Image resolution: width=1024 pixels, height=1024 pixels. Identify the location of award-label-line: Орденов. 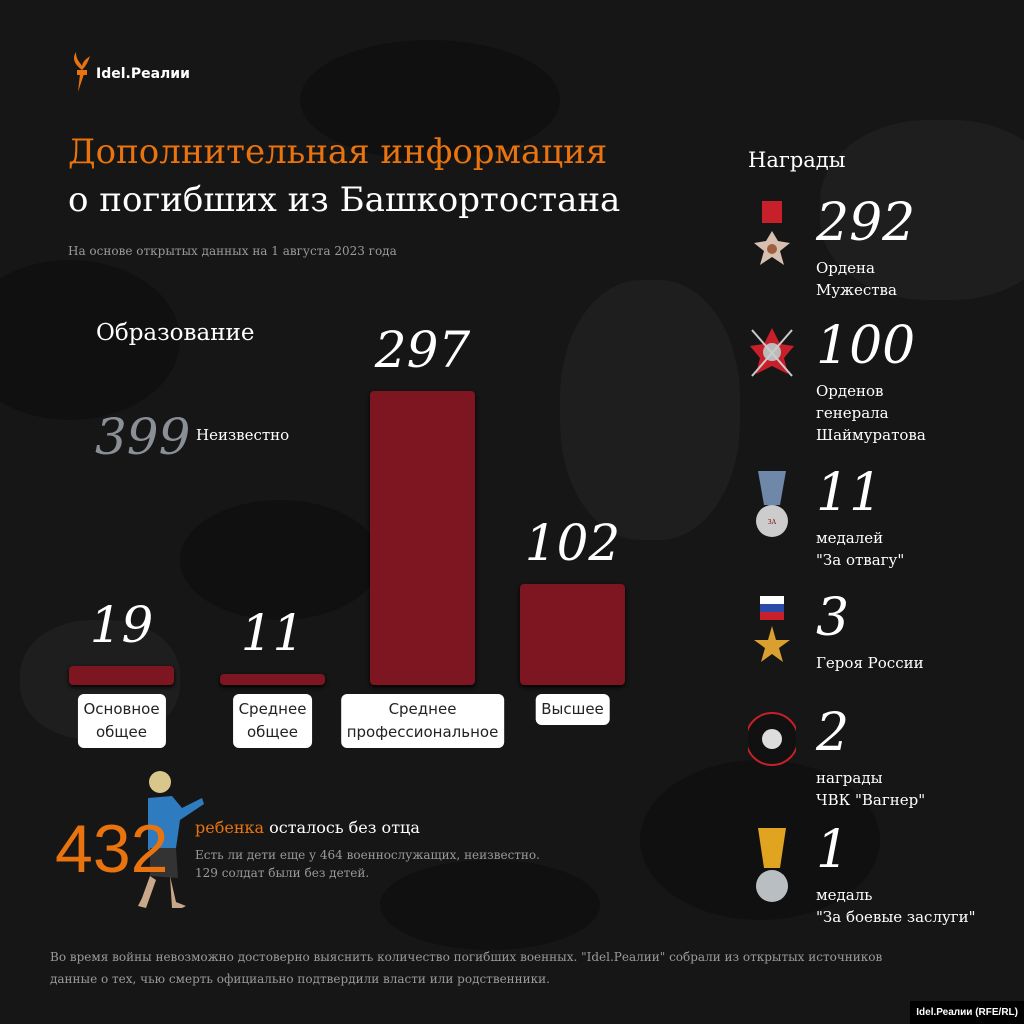
(850, 391).